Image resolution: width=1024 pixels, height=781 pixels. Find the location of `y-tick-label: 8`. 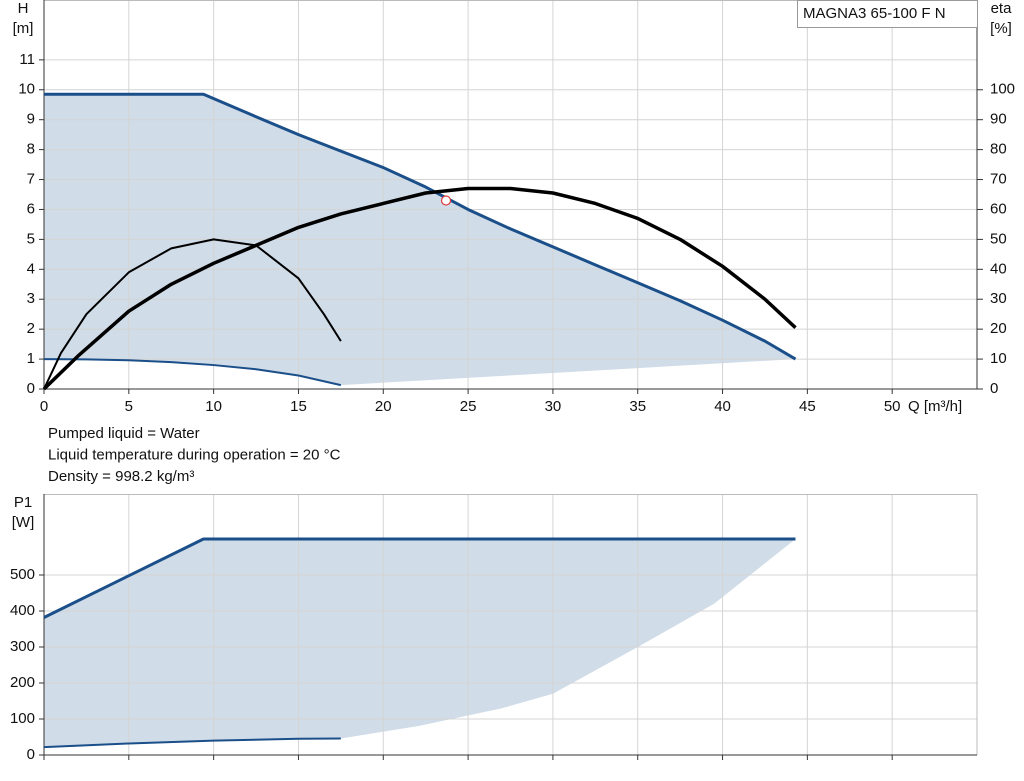

y-tick-label: 8 is located at coordinates (31, 149).